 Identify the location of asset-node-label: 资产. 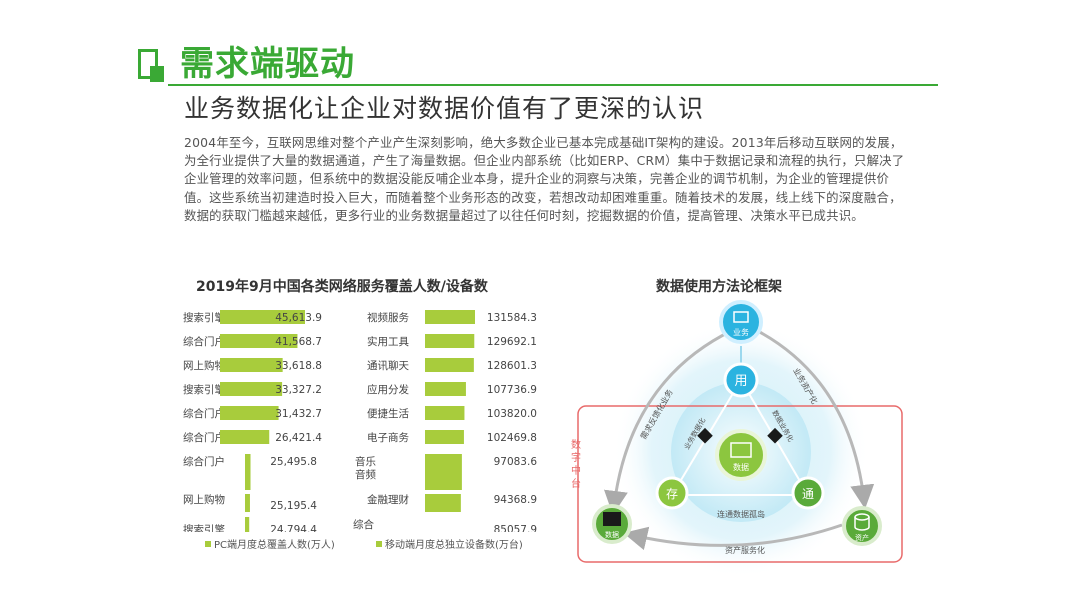
(862, 537).